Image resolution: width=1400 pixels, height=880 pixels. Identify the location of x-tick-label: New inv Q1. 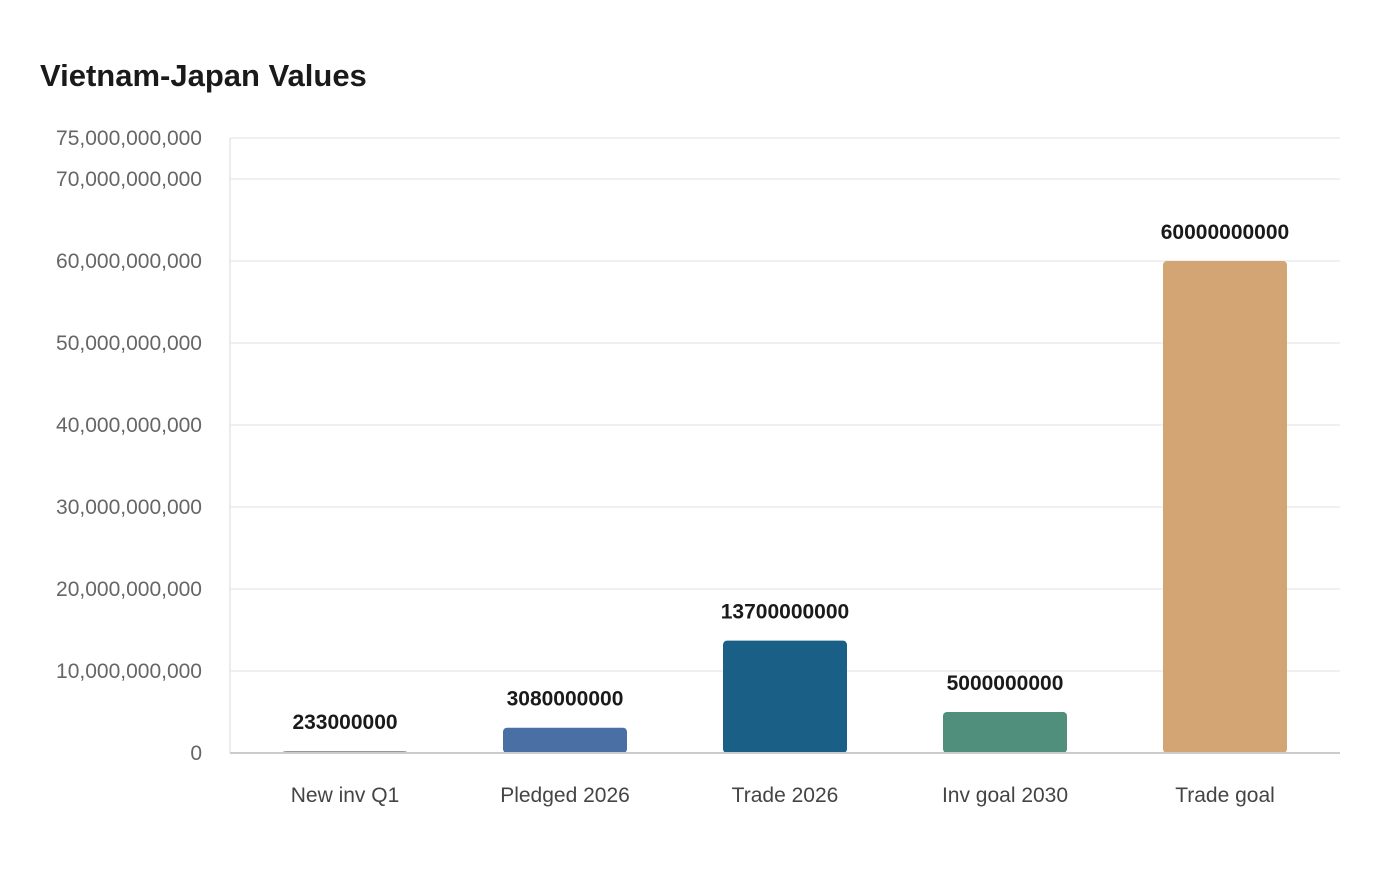
(345, 795).